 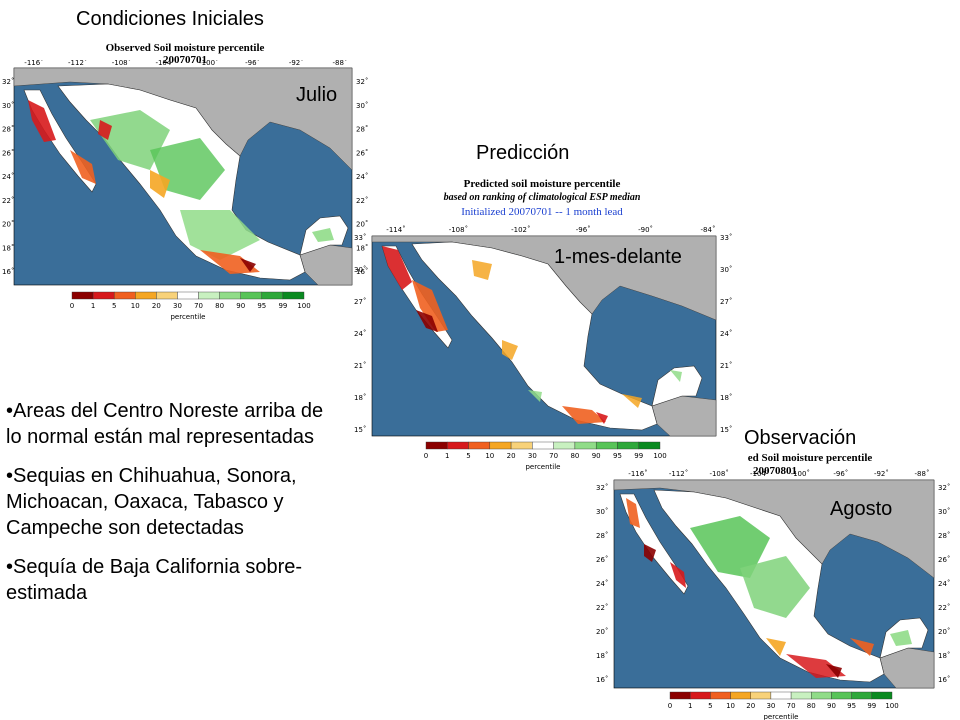 What do you see at coordinates (185, 60) in the screenshot?
I see `initial-map-date: 20070701` at bounding box center [185, 60].